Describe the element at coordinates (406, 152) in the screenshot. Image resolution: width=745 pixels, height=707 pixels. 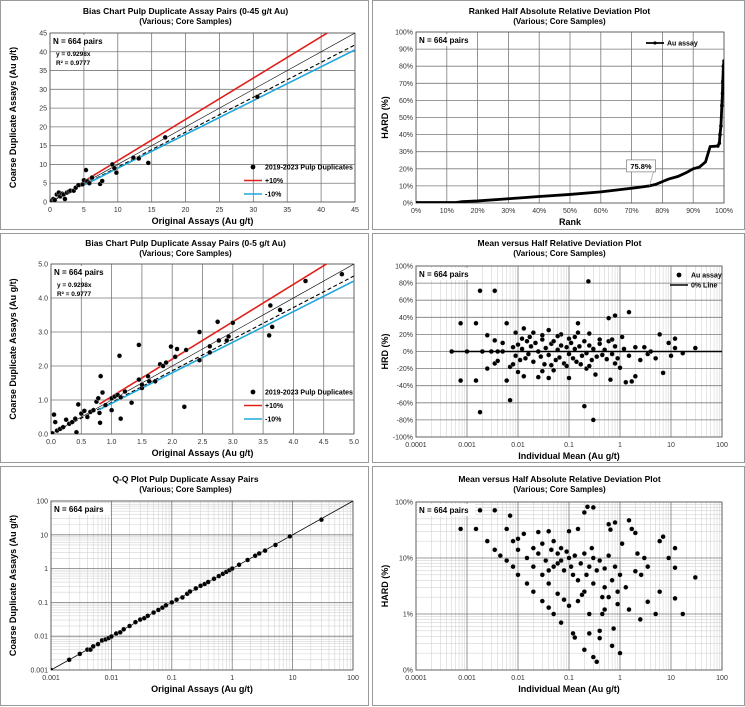
I see `y-tick-label: 30%` at that location.